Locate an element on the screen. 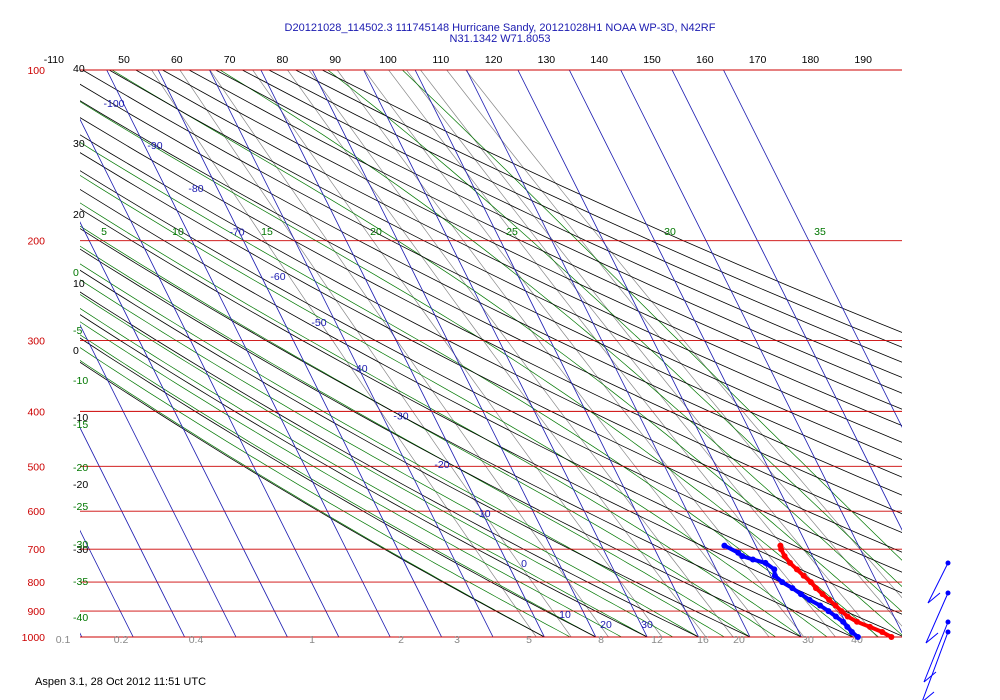  dry-adiabat-left-label: -30 is located at coordinates (80, 550).